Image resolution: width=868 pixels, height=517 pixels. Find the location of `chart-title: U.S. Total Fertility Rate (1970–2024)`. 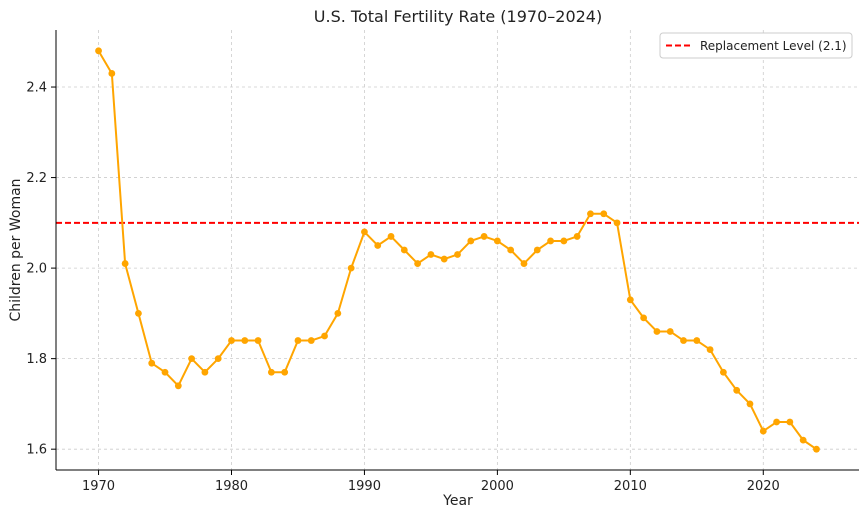

chart-title: U.S. Total Fertility Rate (1970–2024) is located at coordinates (458, 16).